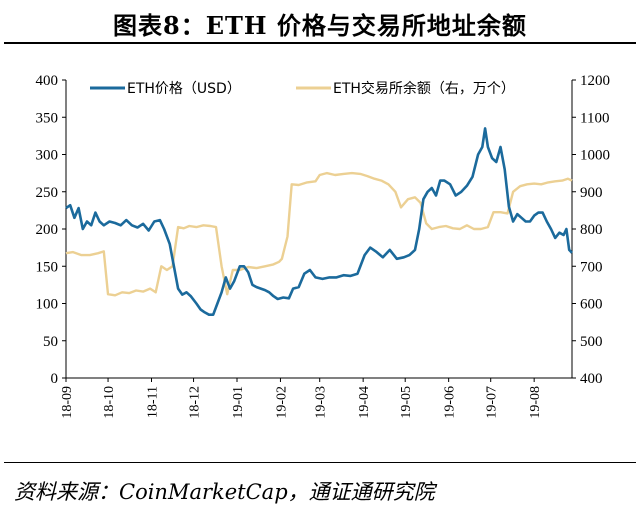  I want to click on y-left-tick-label: 250, so click(47, 193).